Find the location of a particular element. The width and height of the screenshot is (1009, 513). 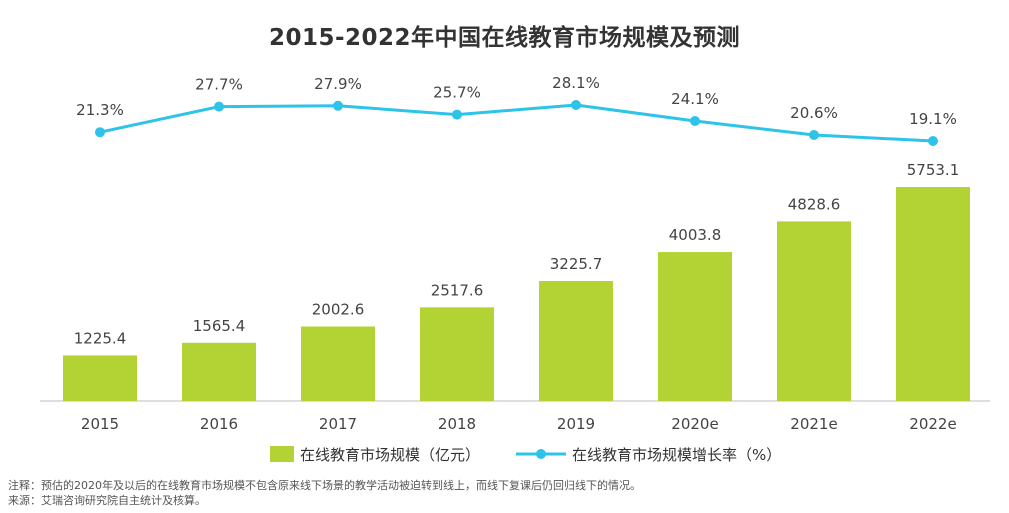

growth-point-2020e is located at coordinates (695, 121).